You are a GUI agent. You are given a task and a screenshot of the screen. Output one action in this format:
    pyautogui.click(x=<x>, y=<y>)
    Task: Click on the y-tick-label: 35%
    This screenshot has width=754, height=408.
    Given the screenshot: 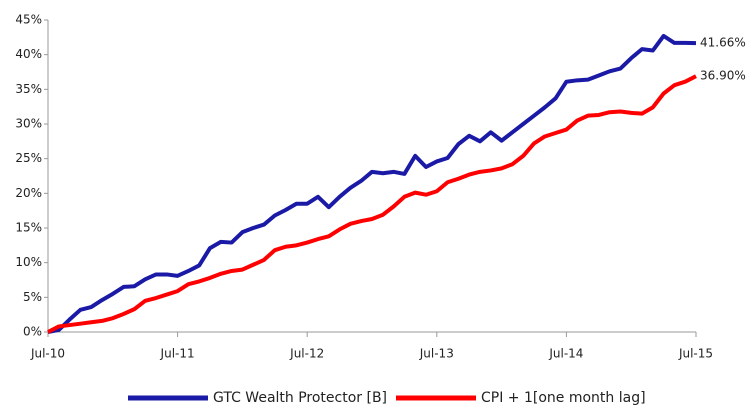 What is the action you would take?
    pyautogui.click(x=28, y=89)
    